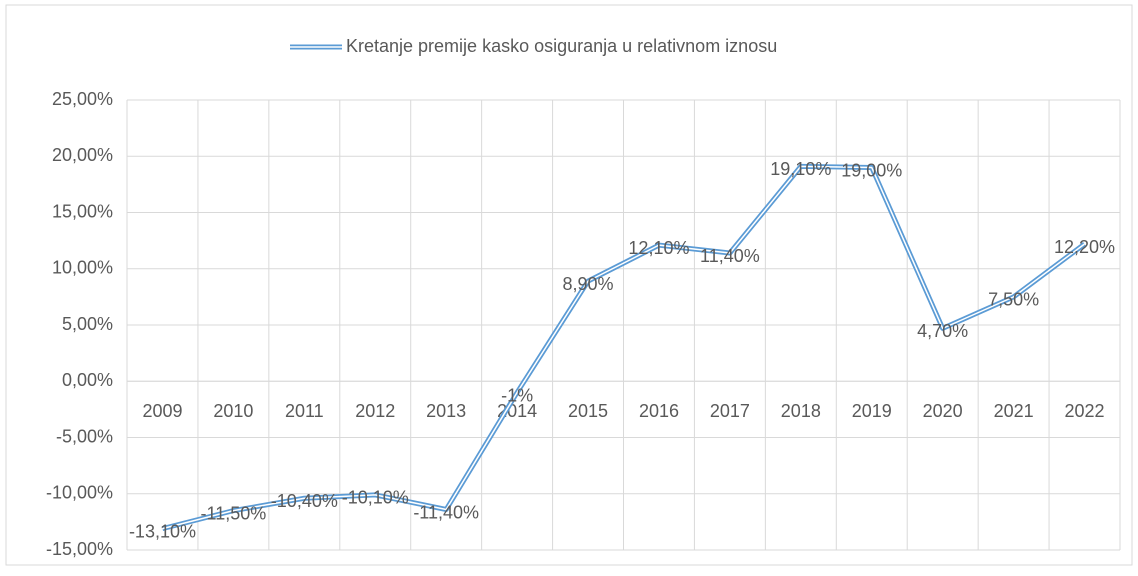  What do you see at coordinates (446, 411) in the screenshot?
I see `x-tick-label: 2013` at bounding box center [446, 411].